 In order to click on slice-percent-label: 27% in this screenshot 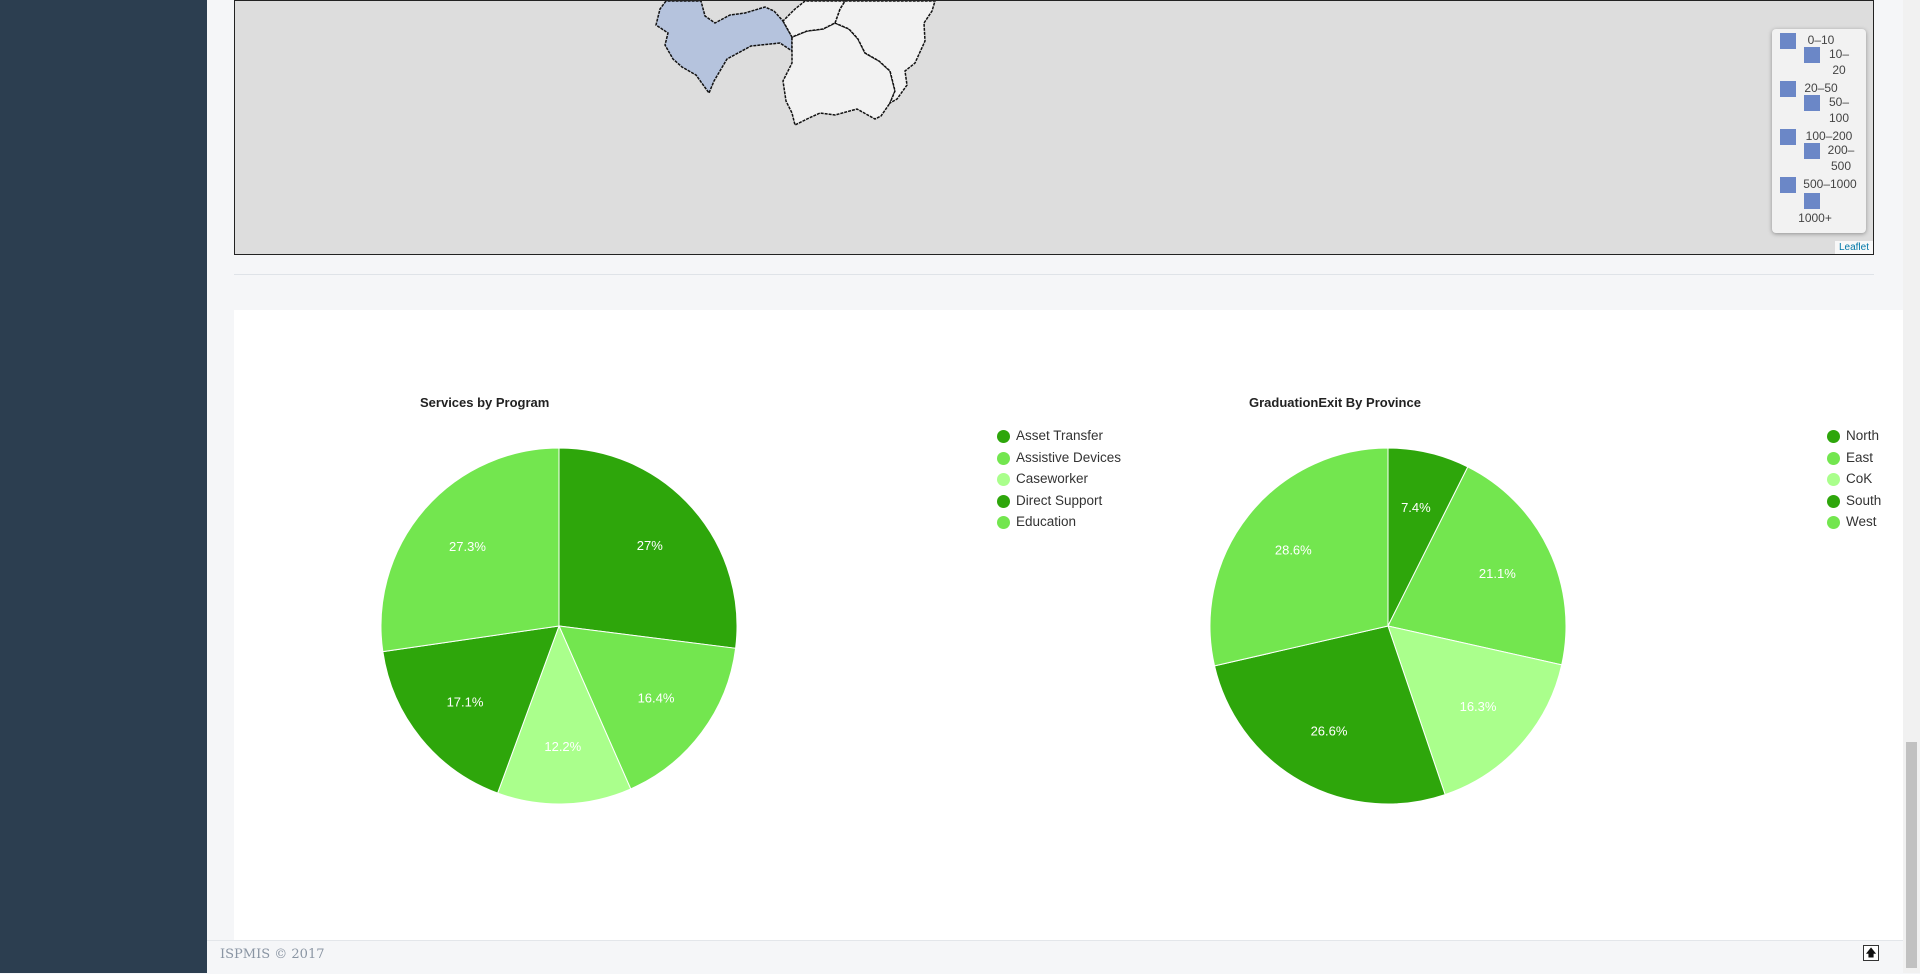, I will do `click(650, 545)`.